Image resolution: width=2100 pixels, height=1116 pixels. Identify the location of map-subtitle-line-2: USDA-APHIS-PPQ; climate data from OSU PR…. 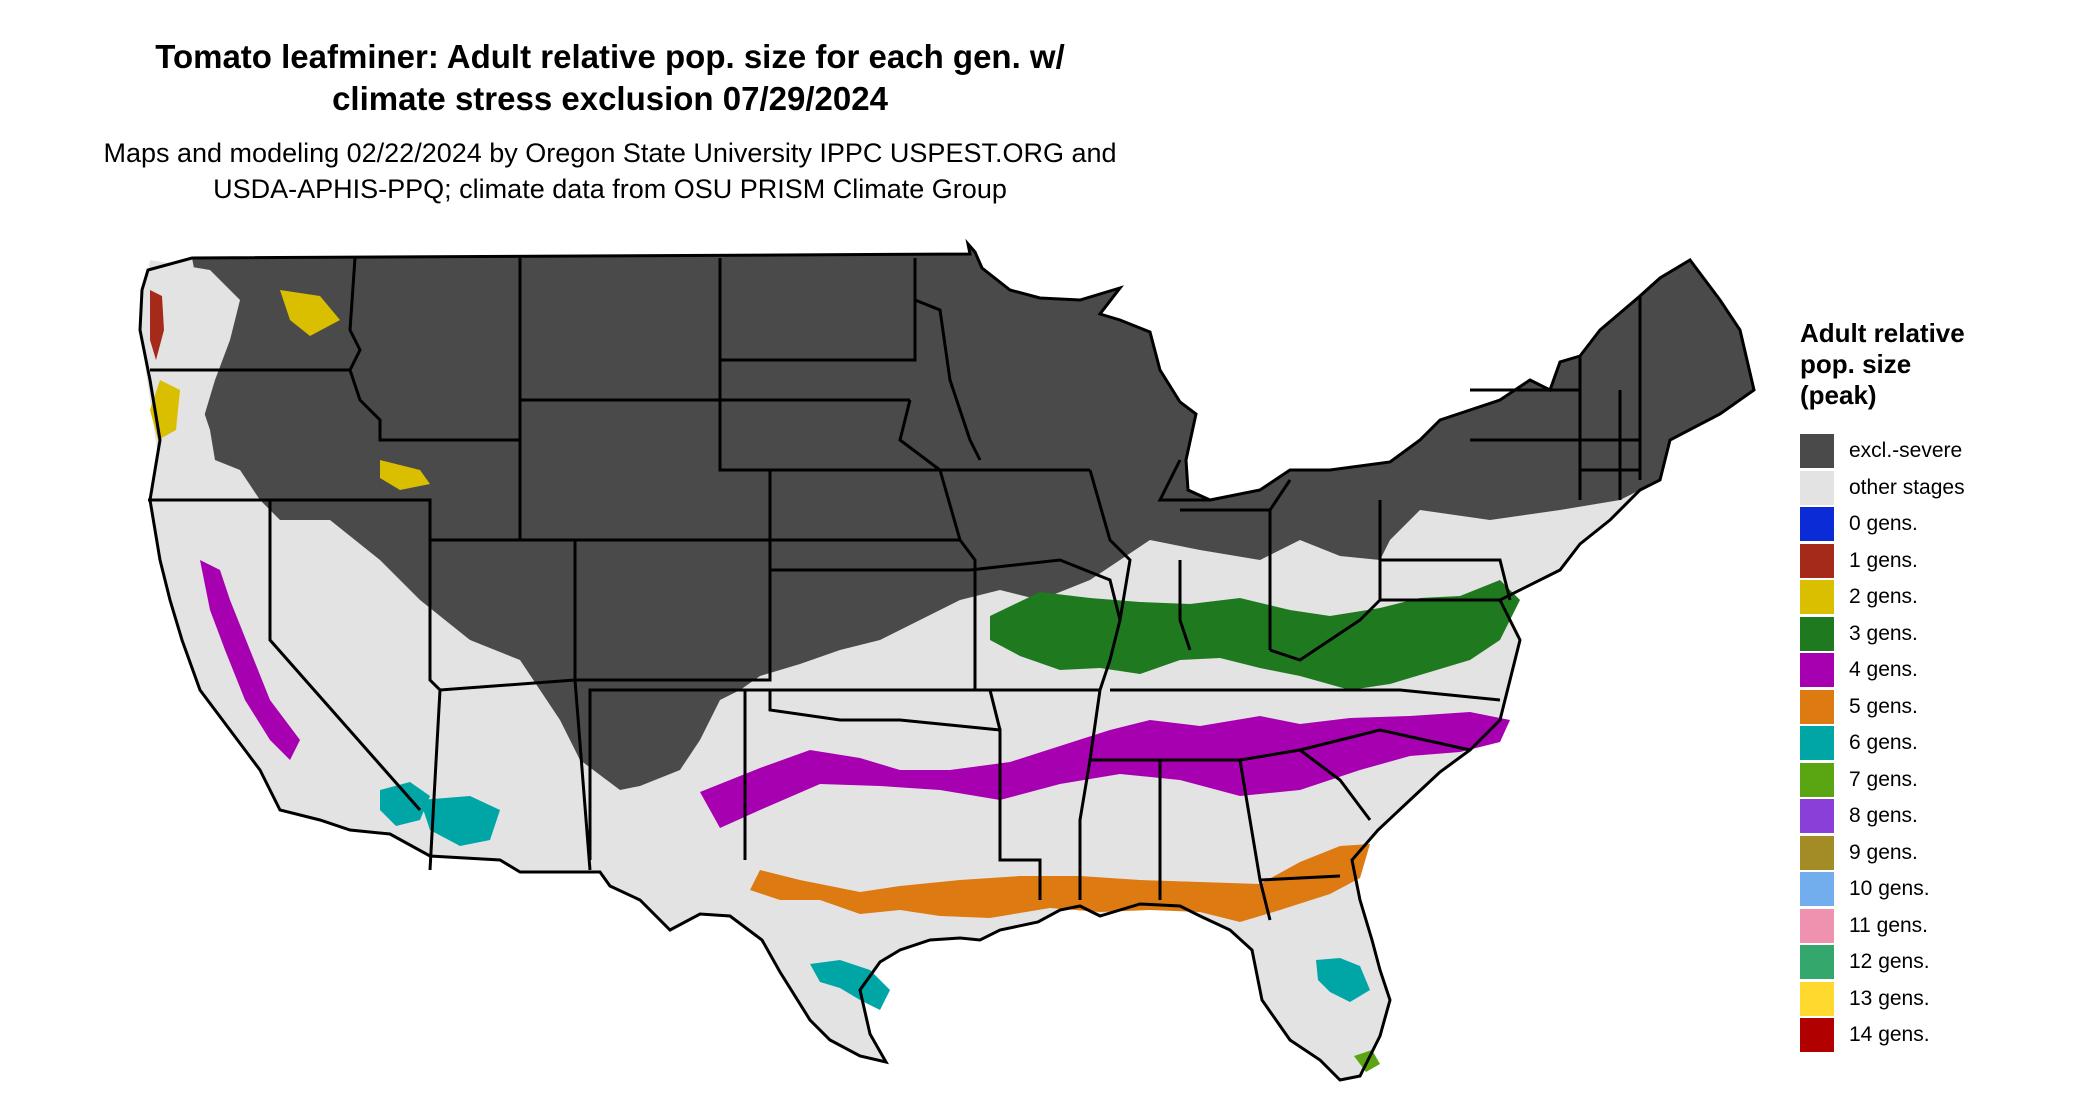
(610, 189).